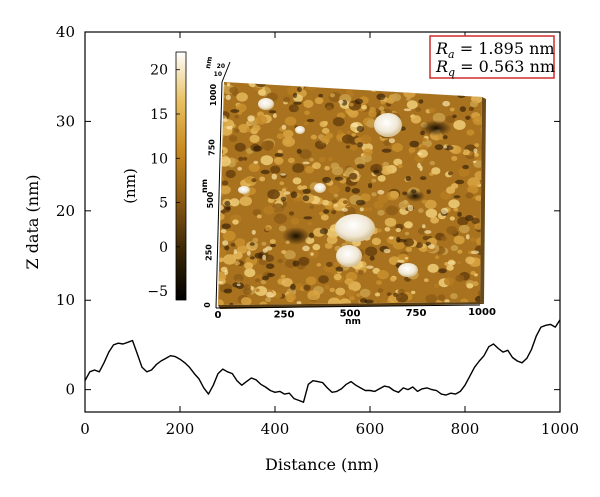 This screenshot has width=600, height=497. What do you see at coordinates (495, 68) in the screenshot?
I see `rq-text: Rq = 0.563 nm` at bounding box center [495, 68].